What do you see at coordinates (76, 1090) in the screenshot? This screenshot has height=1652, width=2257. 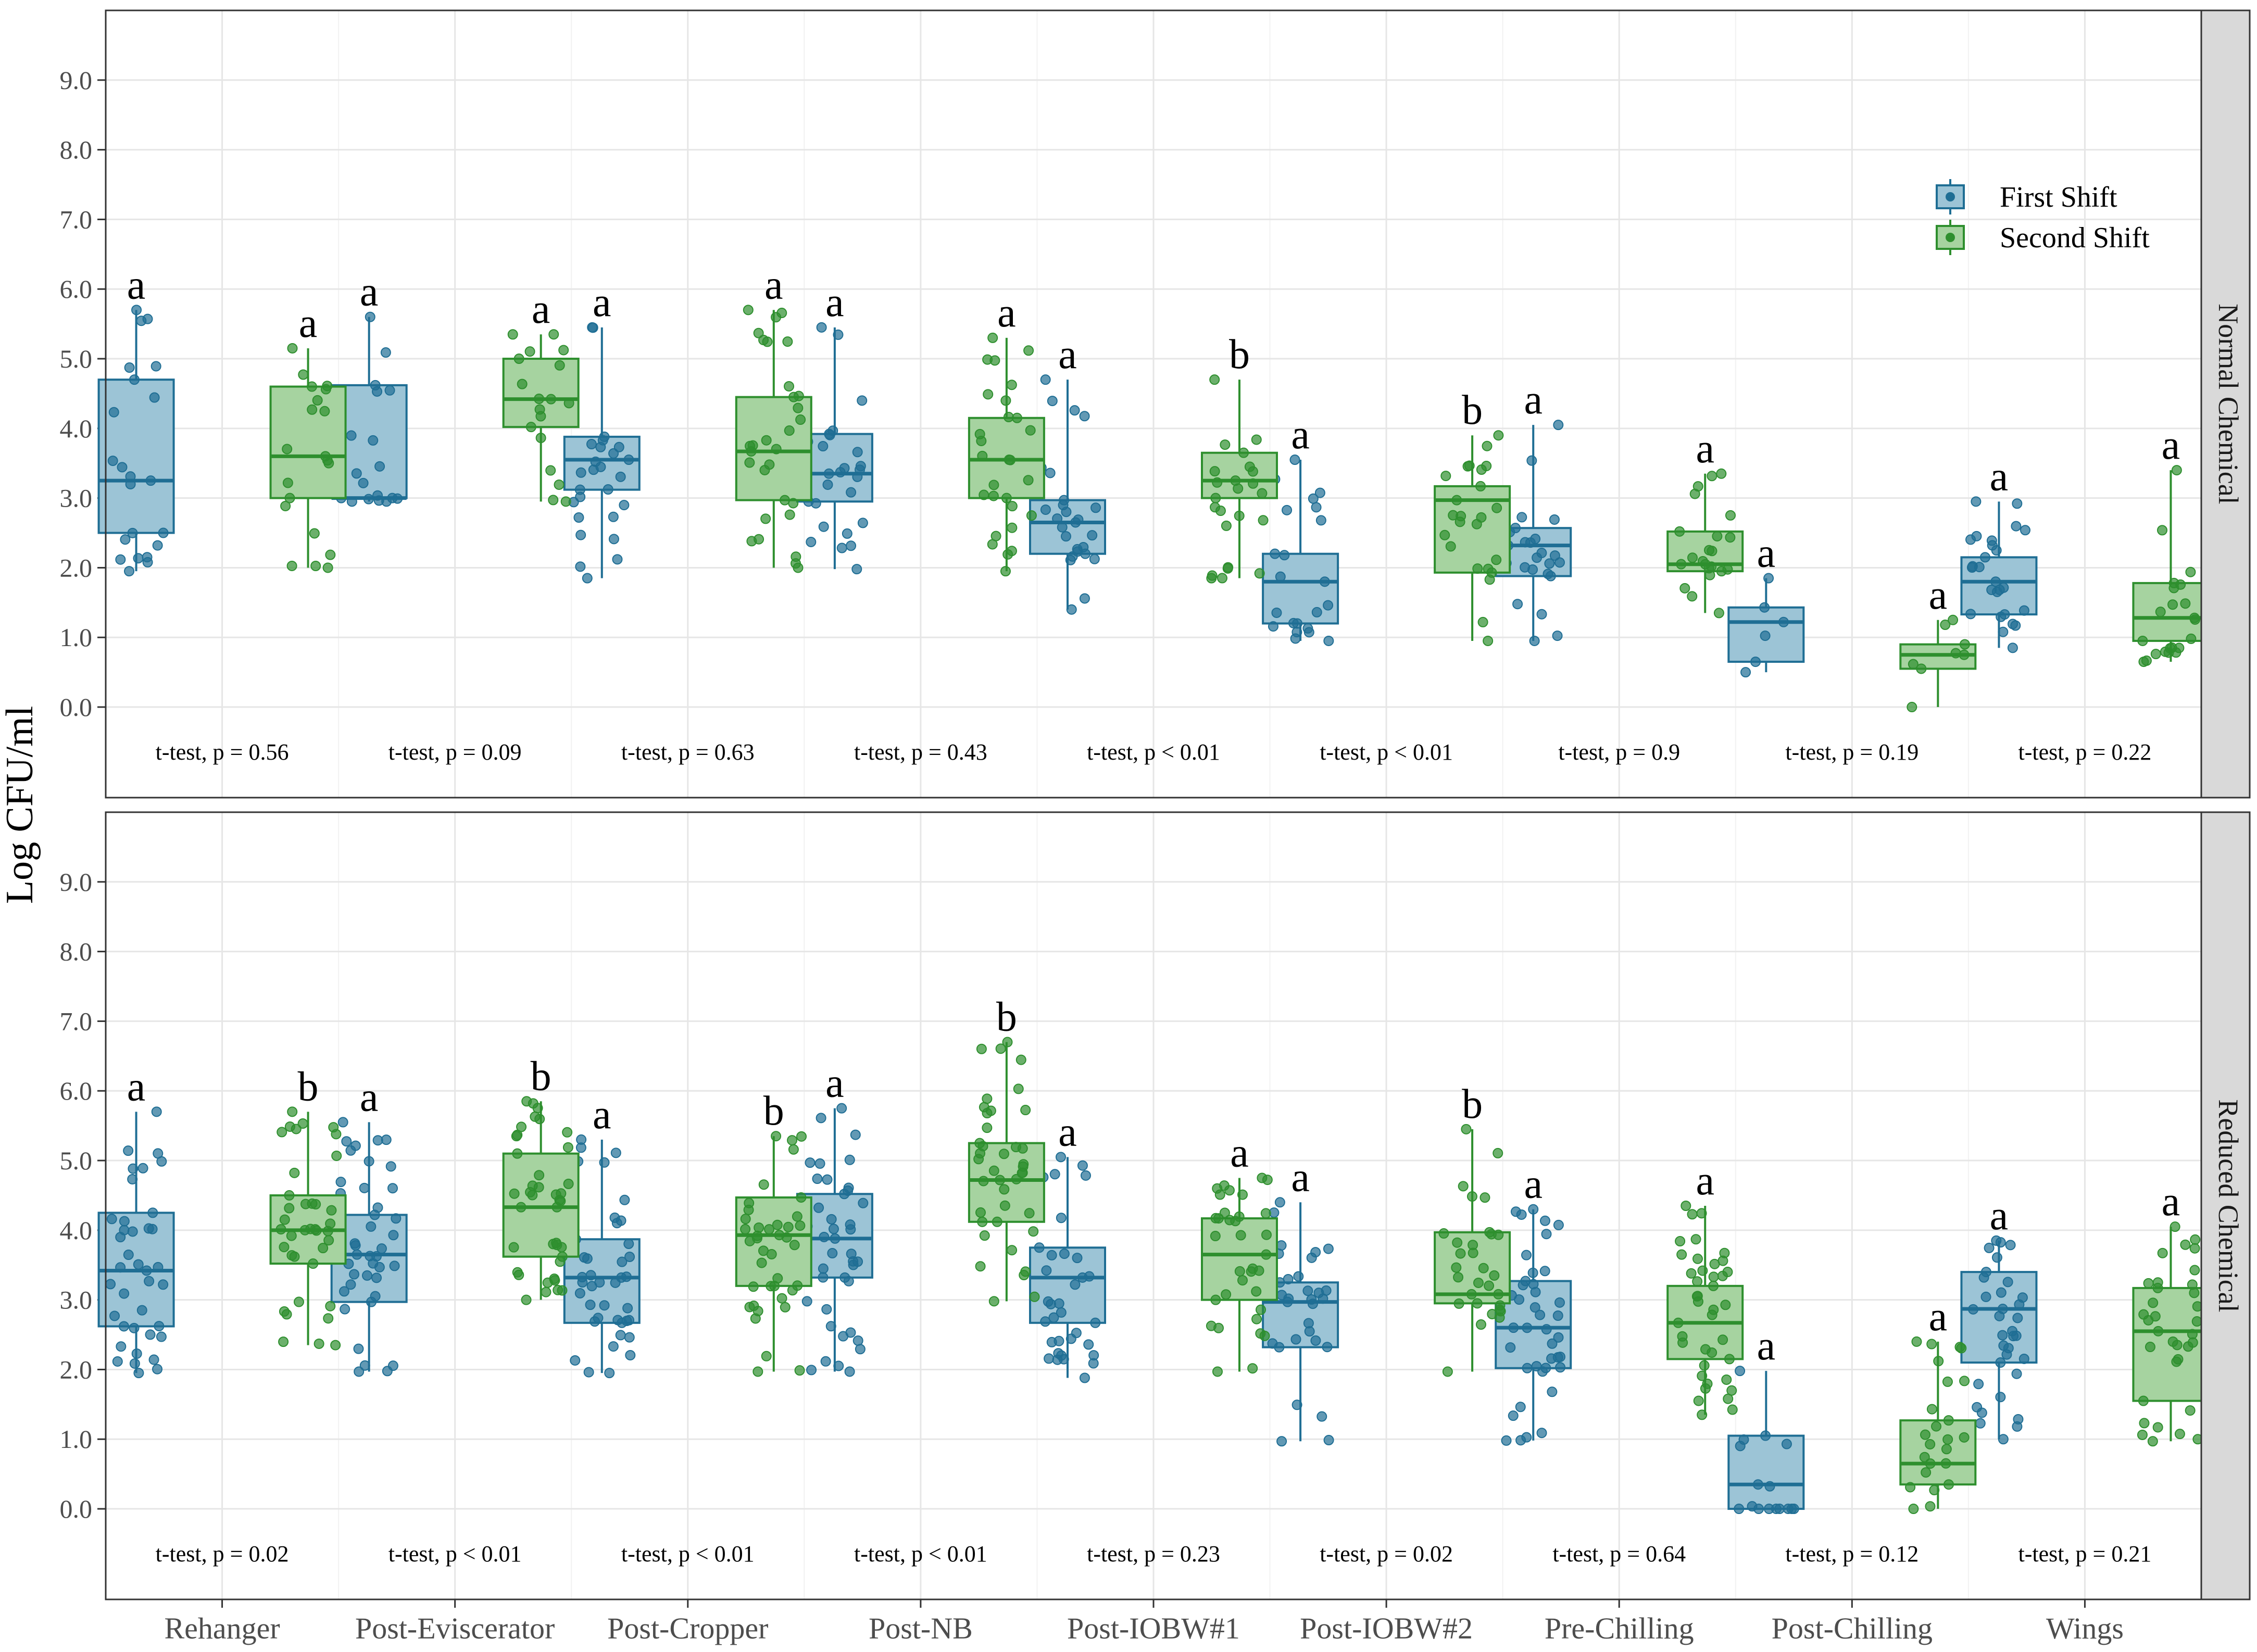 I see `y-tick-label: 6.0` at bounding box center [76, 1090].